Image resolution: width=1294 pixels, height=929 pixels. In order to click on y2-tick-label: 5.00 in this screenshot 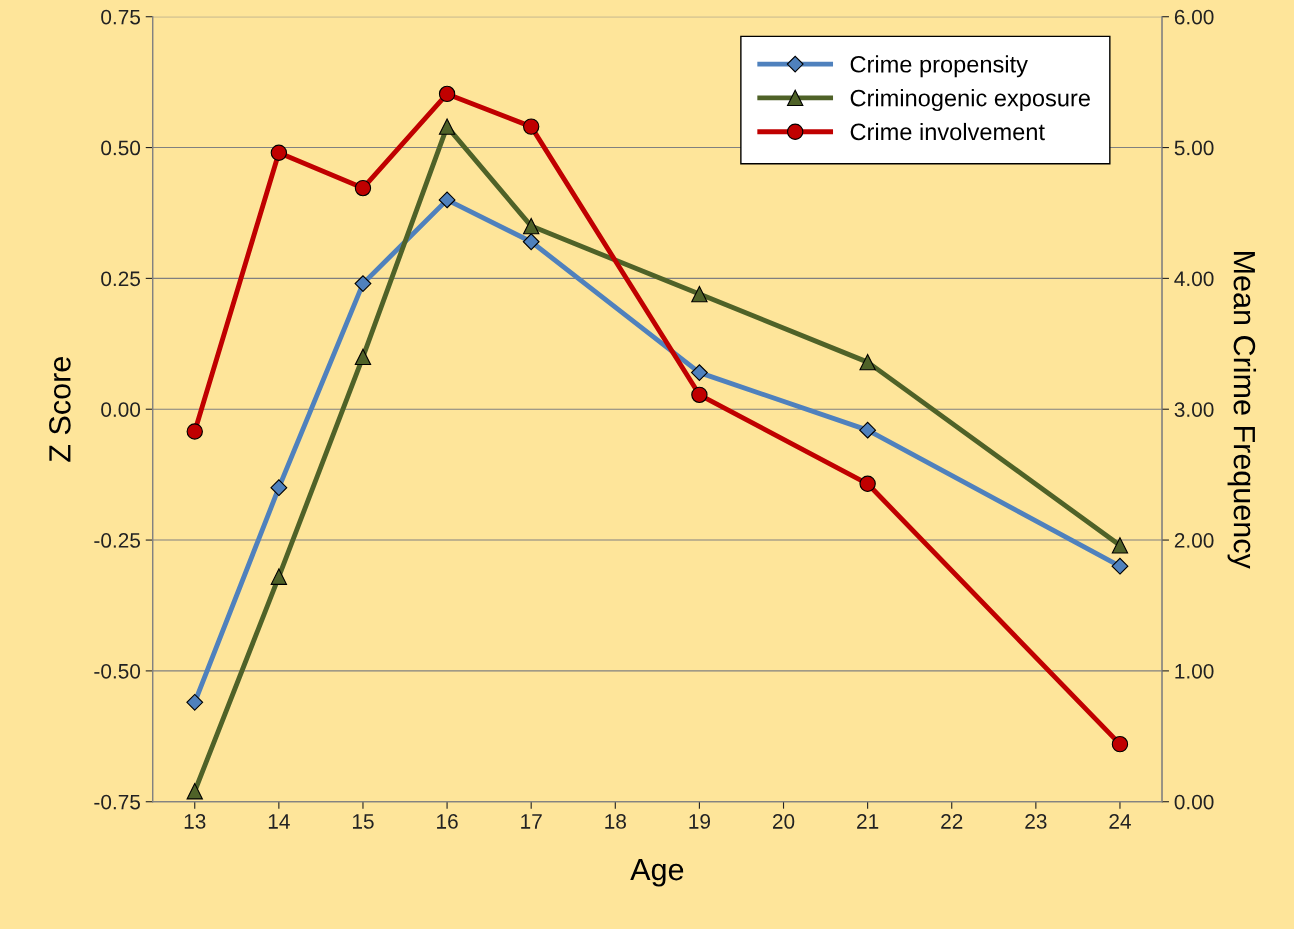, I will do `click(1194, 148)`.